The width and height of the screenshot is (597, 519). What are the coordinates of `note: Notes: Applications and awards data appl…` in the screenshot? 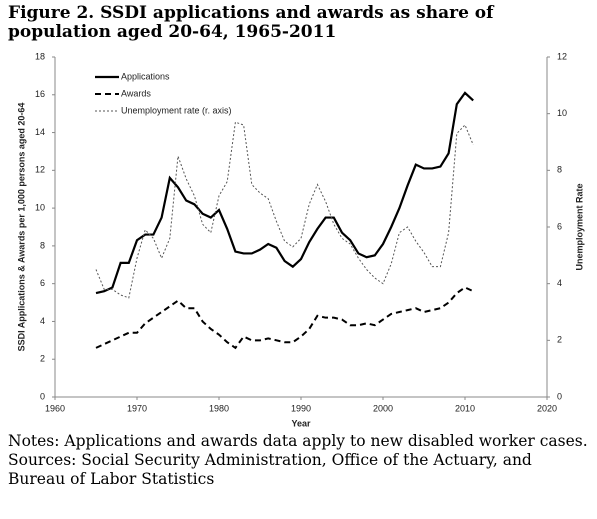 It's located at (298, 441).